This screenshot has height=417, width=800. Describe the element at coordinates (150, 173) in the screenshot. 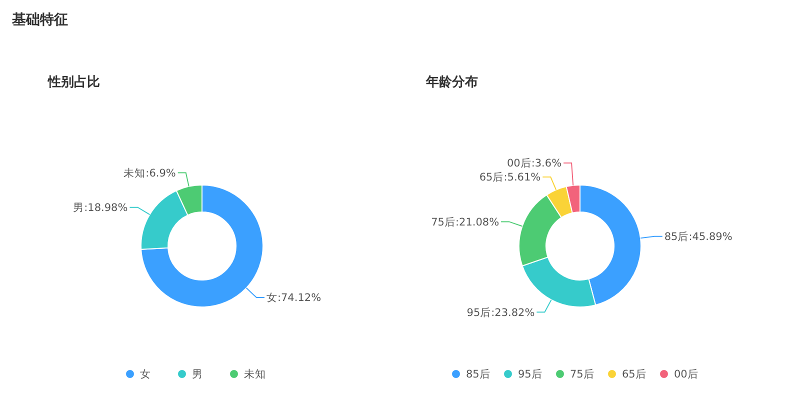

I see `data-label: 未知:6.9%` at that location.